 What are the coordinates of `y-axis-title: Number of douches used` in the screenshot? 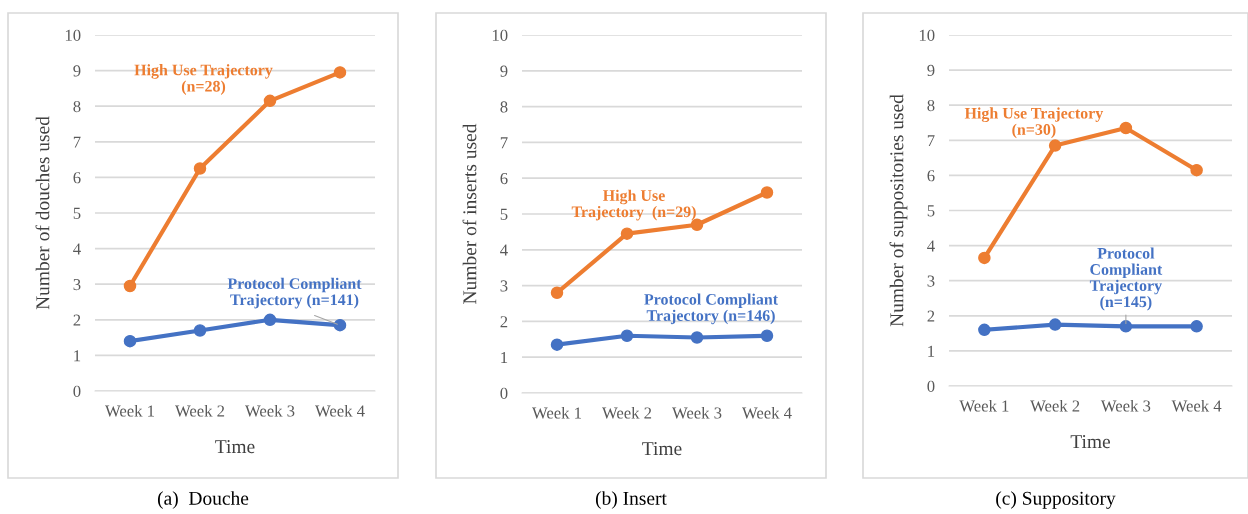 It's located at (42, 213).